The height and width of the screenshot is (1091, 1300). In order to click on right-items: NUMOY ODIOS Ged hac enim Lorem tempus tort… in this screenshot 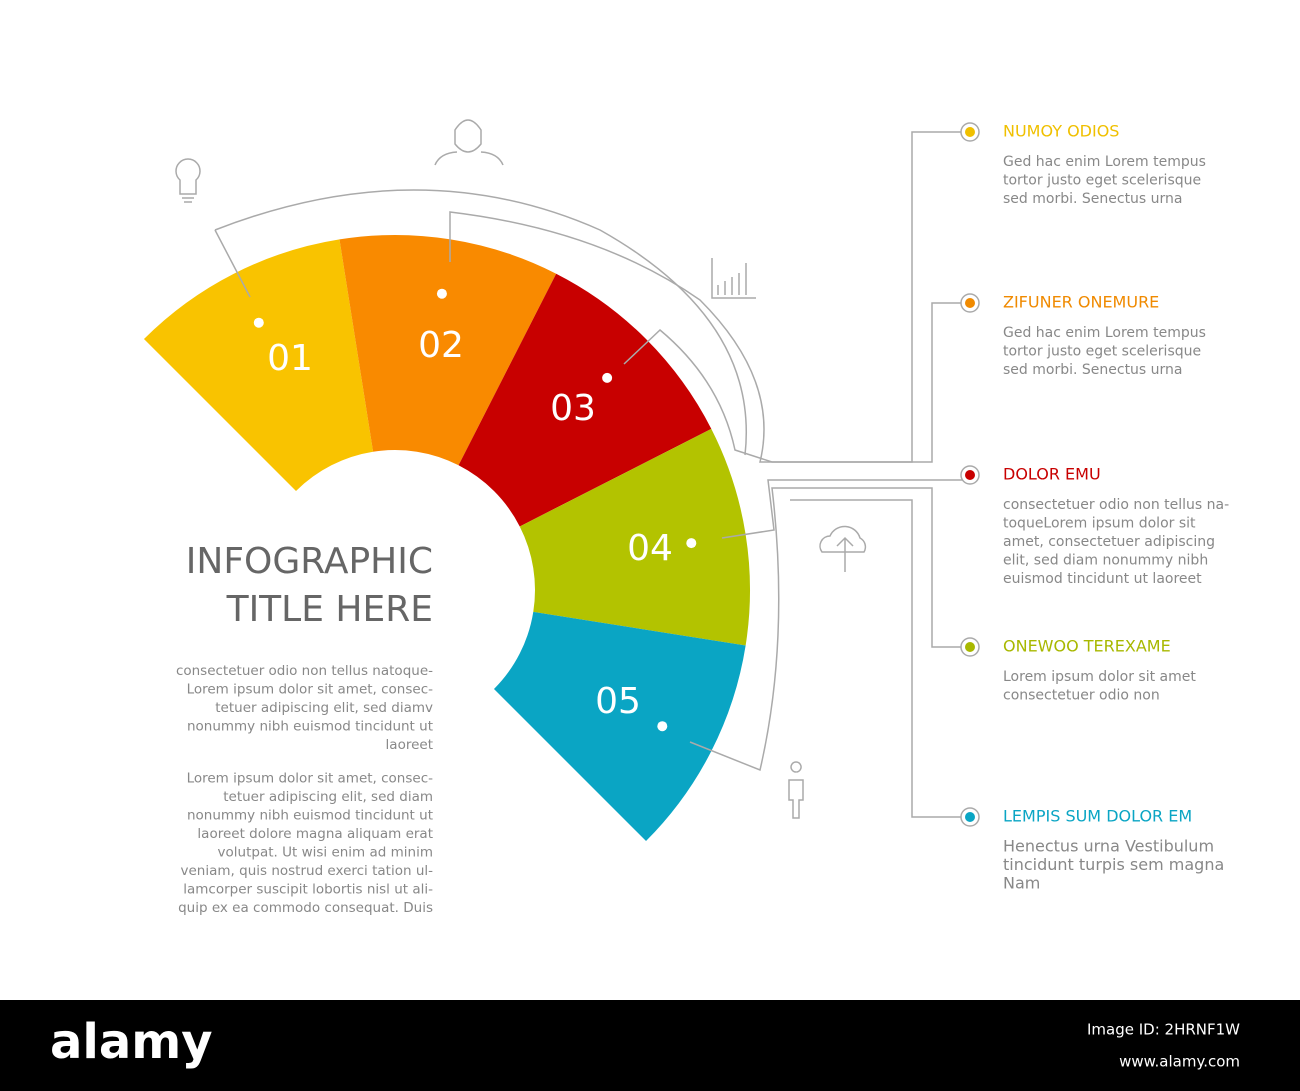, I will do `click(1094, 507)`.